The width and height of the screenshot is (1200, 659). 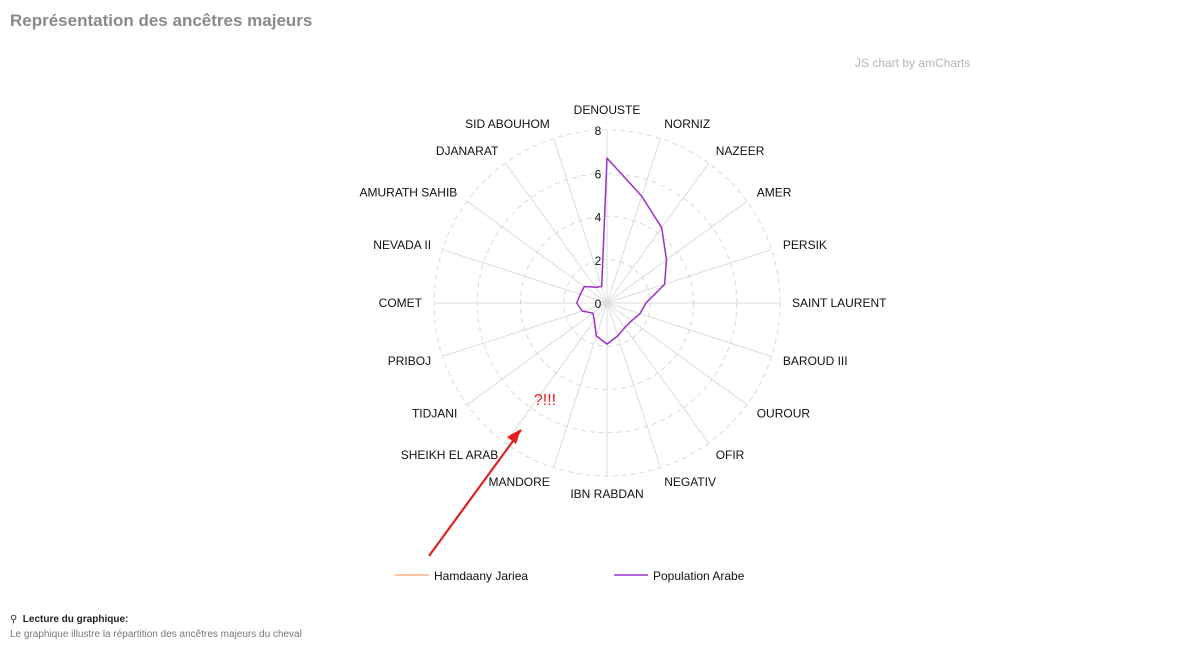 I want to click on legend-label: Population Arabe, so click(x=699, y=576).